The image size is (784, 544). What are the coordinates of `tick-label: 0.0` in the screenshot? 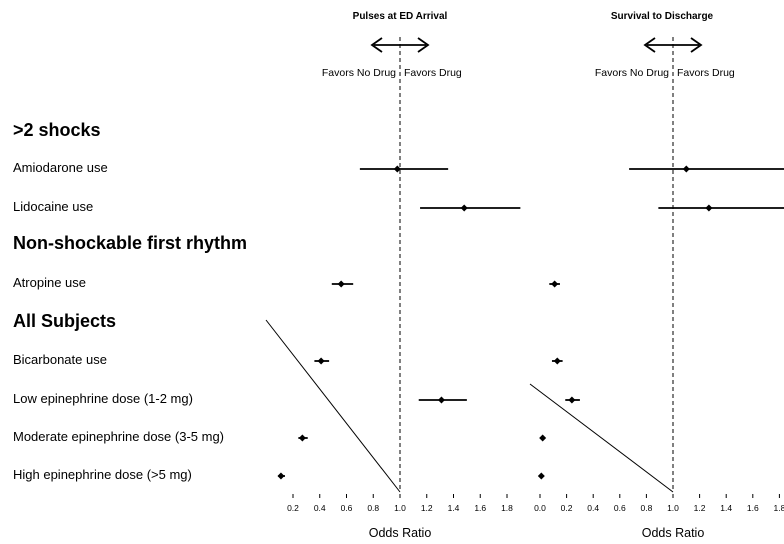 It's located at (540, 508).